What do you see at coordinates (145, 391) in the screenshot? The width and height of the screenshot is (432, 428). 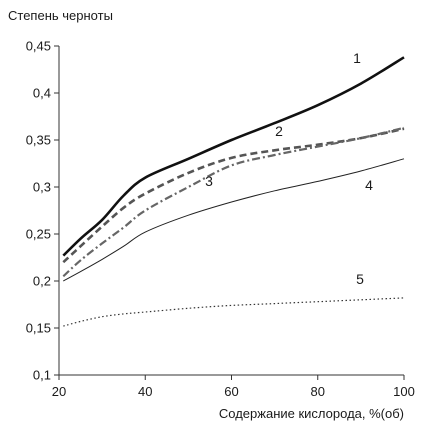 I see `x-tick-label: 40` at bounding box center [145, 391].